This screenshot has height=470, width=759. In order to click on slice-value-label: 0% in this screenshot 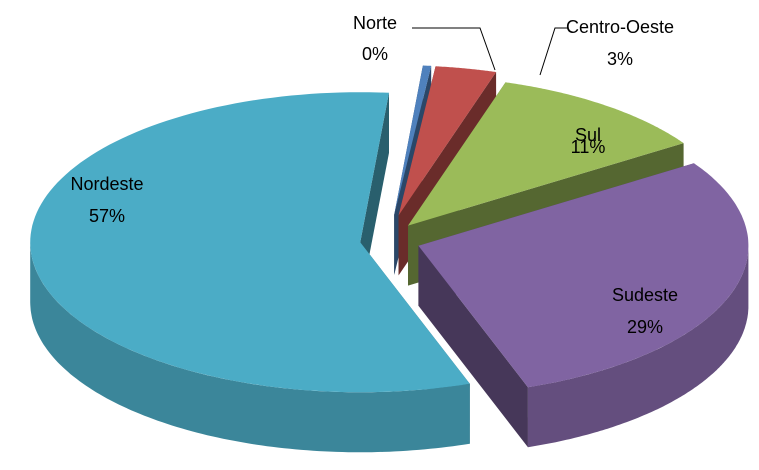, I will do `click(375, 54)`.